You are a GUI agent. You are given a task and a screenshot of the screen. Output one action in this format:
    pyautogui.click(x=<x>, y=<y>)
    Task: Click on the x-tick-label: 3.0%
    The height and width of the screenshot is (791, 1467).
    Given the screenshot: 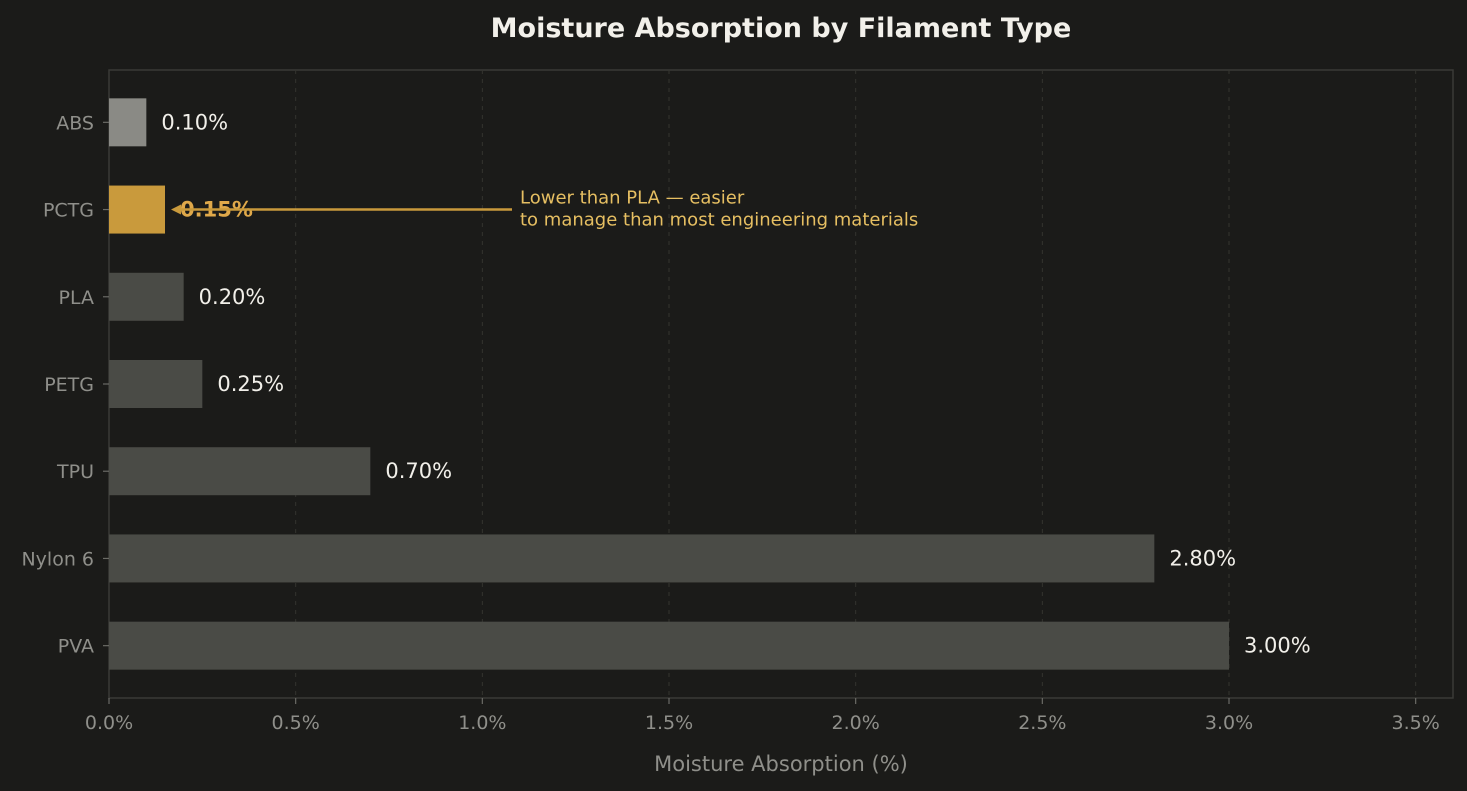 What is the action you would take?
    pyautogui.click(x=1229, y=723)
    